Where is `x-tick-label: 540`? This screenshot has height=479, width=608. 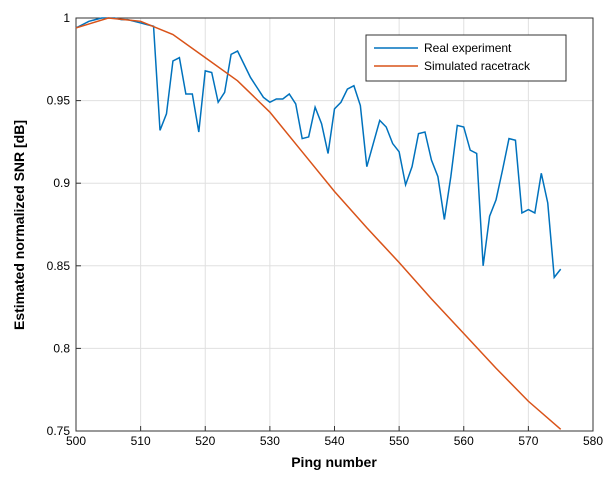 x-tick-label: 540 is located at coordinates (334, 441).